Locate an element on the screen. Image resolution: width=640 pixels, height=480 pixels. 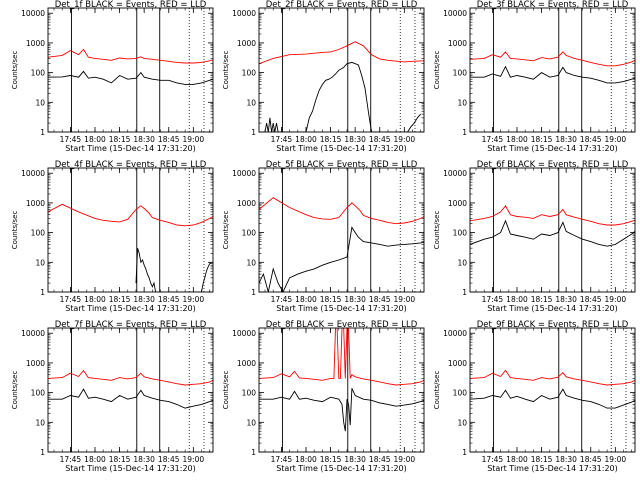
panel-title: Det_9f BLACK = Events, RED = LLD is located at coordinates (553, 325).